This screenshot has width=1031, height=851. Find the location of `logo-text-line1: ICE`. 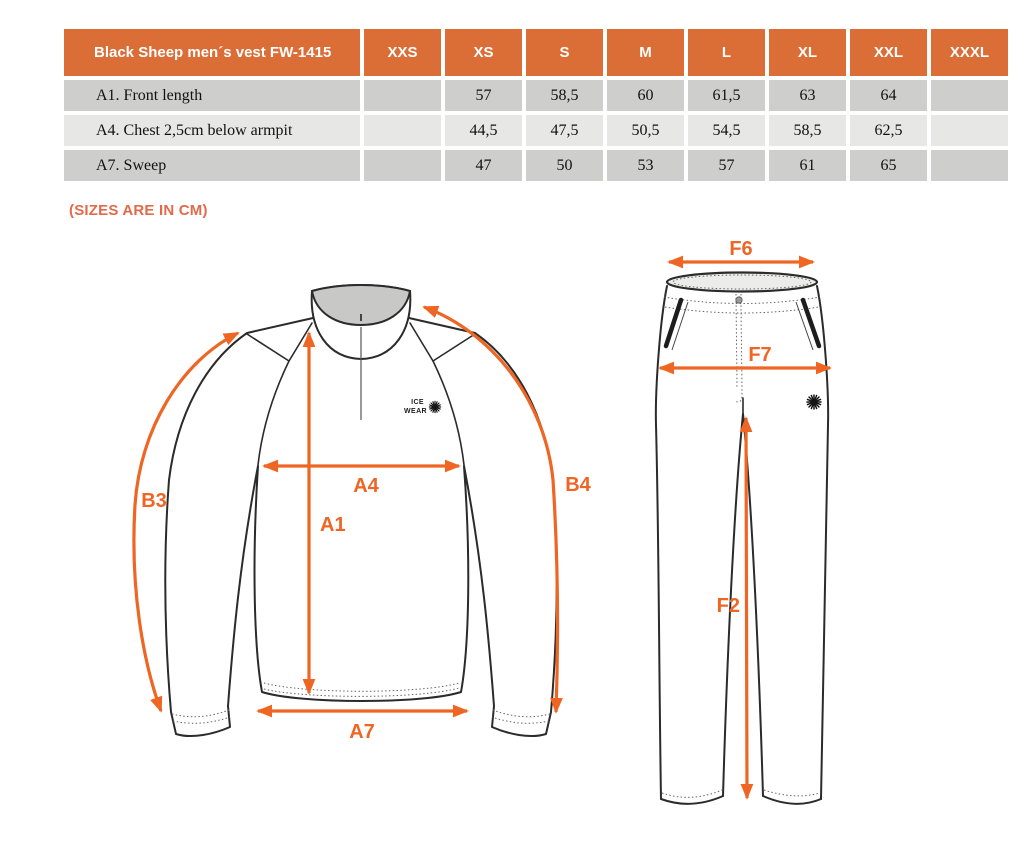

logo-text-line1: ICE is located at coordinates (417, 402).